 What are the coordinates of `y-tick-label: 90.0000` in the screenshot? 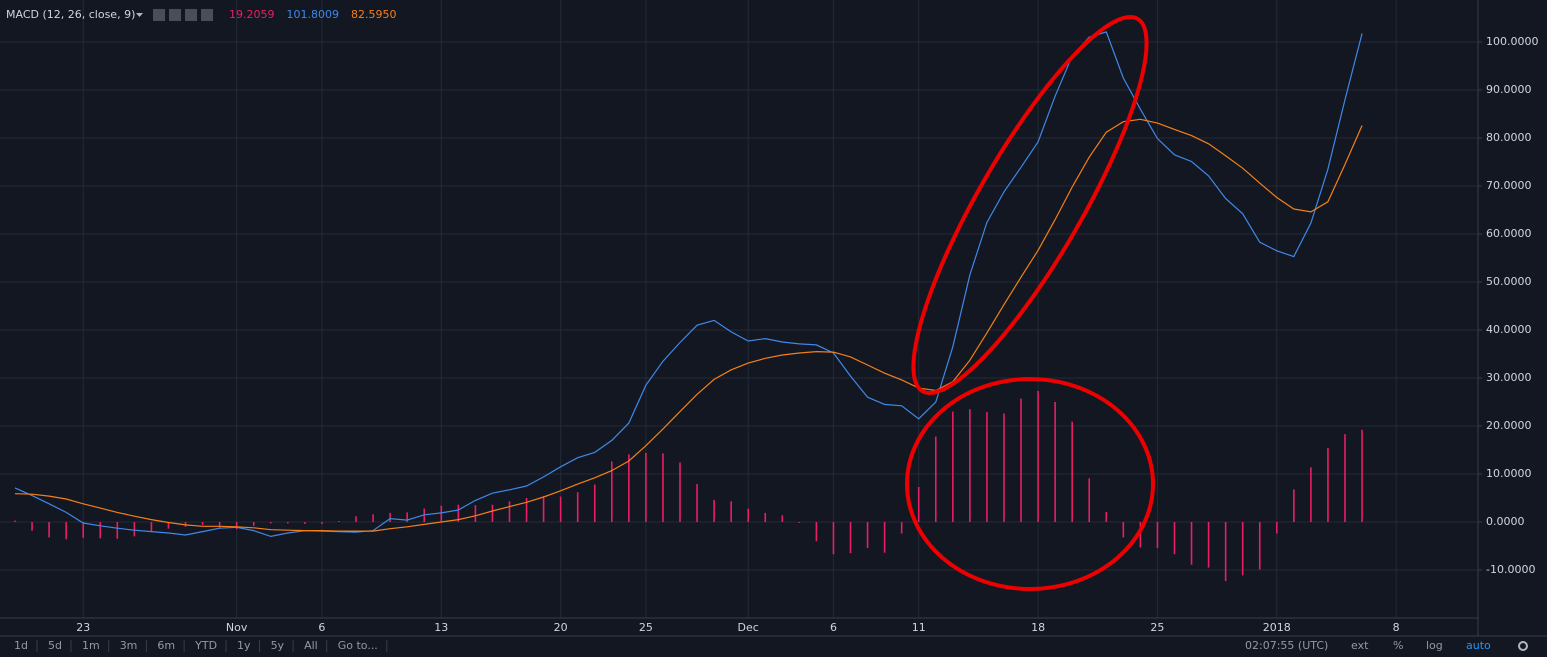 It's located at (1509, 89).